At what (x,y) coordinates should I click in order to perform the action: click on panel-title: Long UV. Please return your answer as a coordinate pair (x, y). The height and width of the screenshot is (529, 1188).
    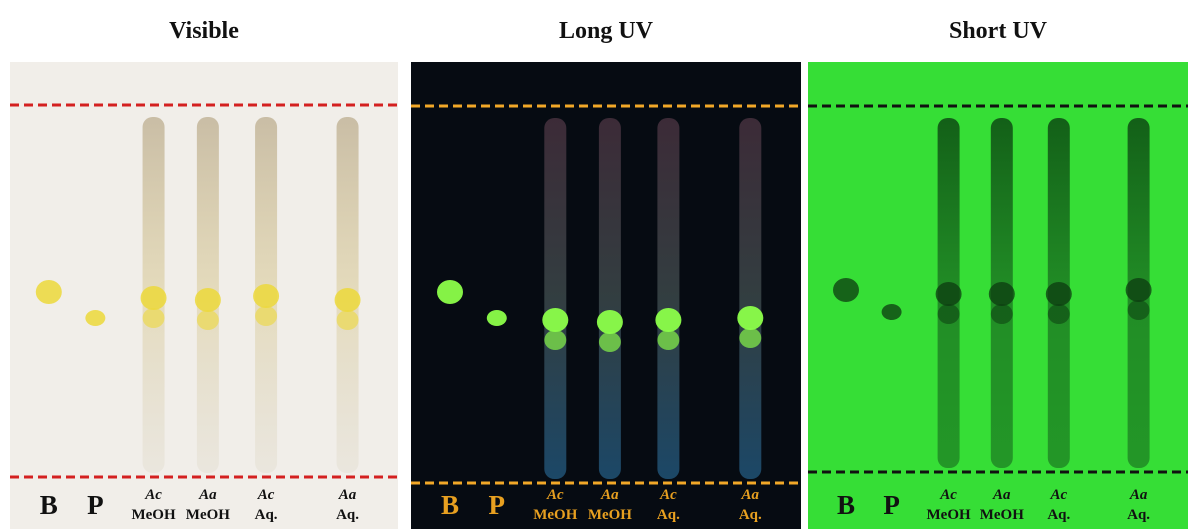
    Looking at the image, I should click on (606, 31).